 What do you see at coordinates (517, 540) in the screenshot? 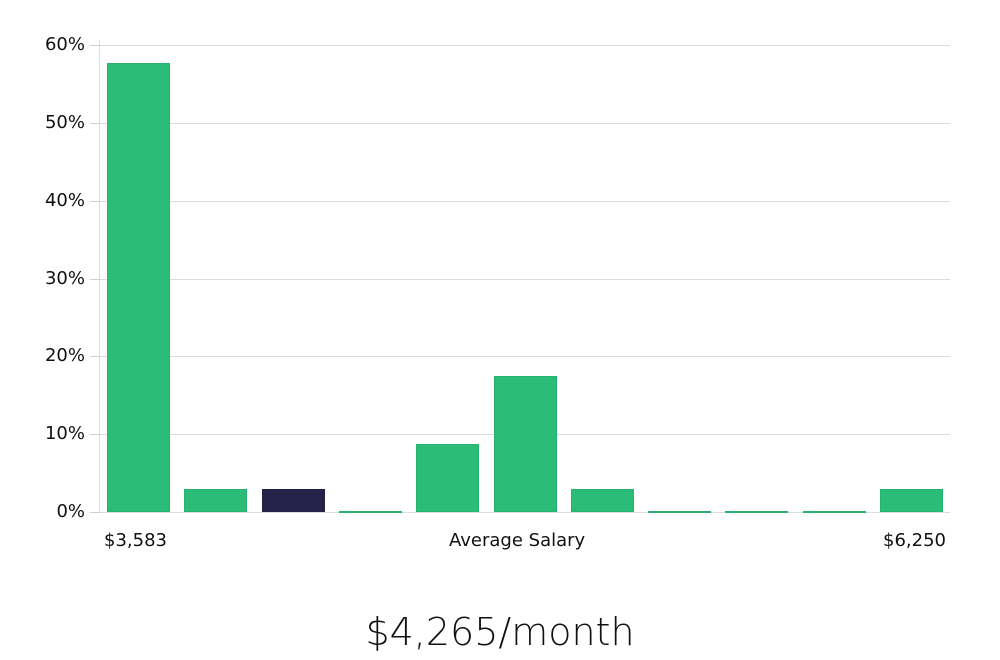
I see `x-axis-title: Average Salary` at bounding box center [517, 540].